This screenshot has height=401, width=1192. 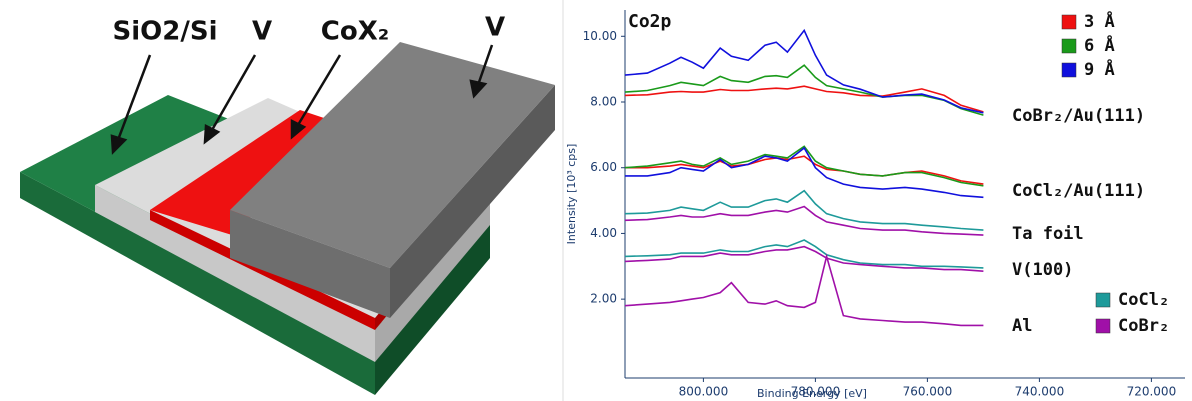 What do you see at coordinates (600, 36) in the screenshot?
I see `y-tick-label: 10.00` at bounding box center [600, 36].